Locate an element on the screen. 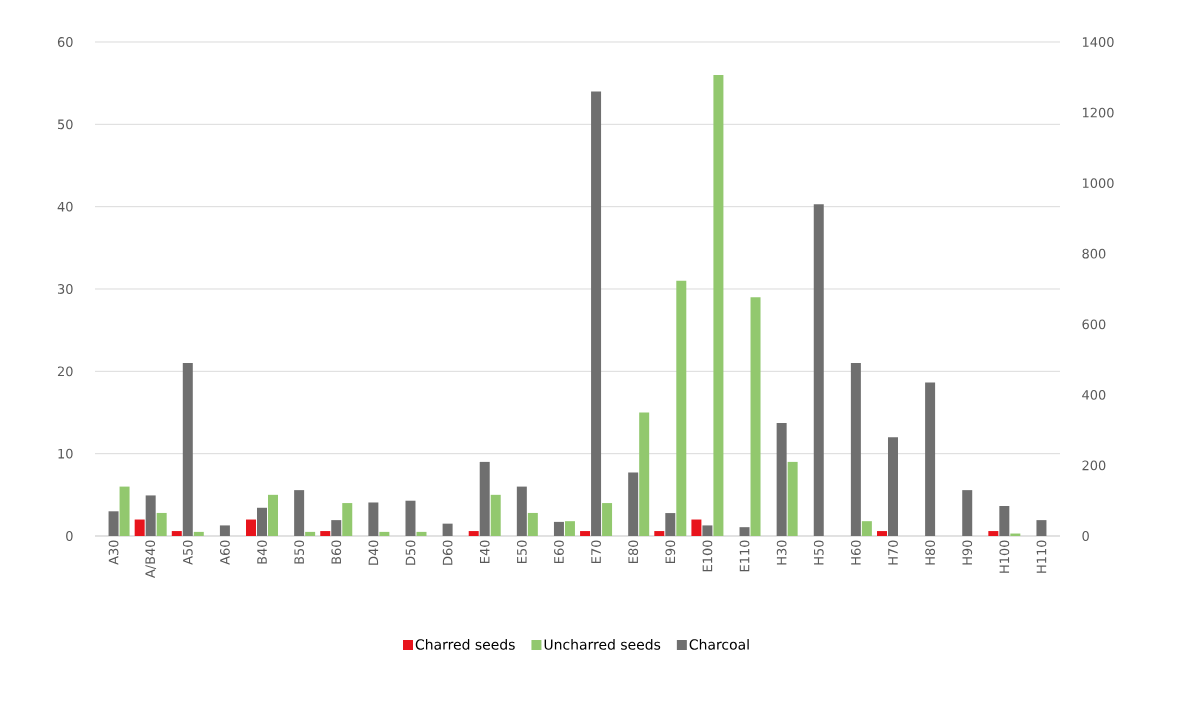 This screenshot has height=717, width=1188. x-tick-label: E40 is located at coordinates (484, 551).